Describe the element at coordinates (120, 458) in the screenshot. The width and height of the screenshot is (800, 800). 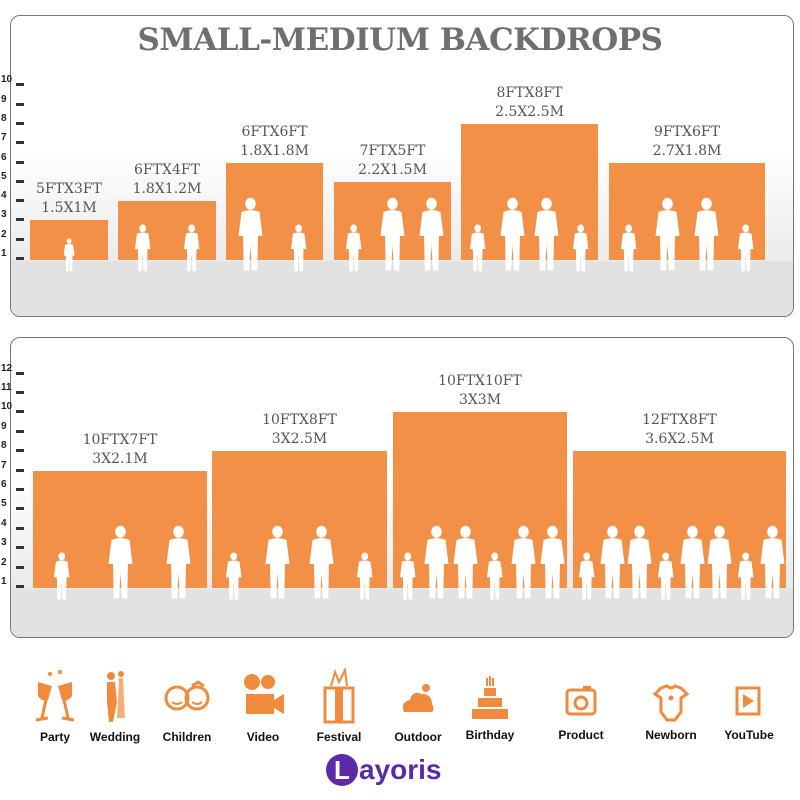
I see `size-label-m: 3X2.1M` at that location.